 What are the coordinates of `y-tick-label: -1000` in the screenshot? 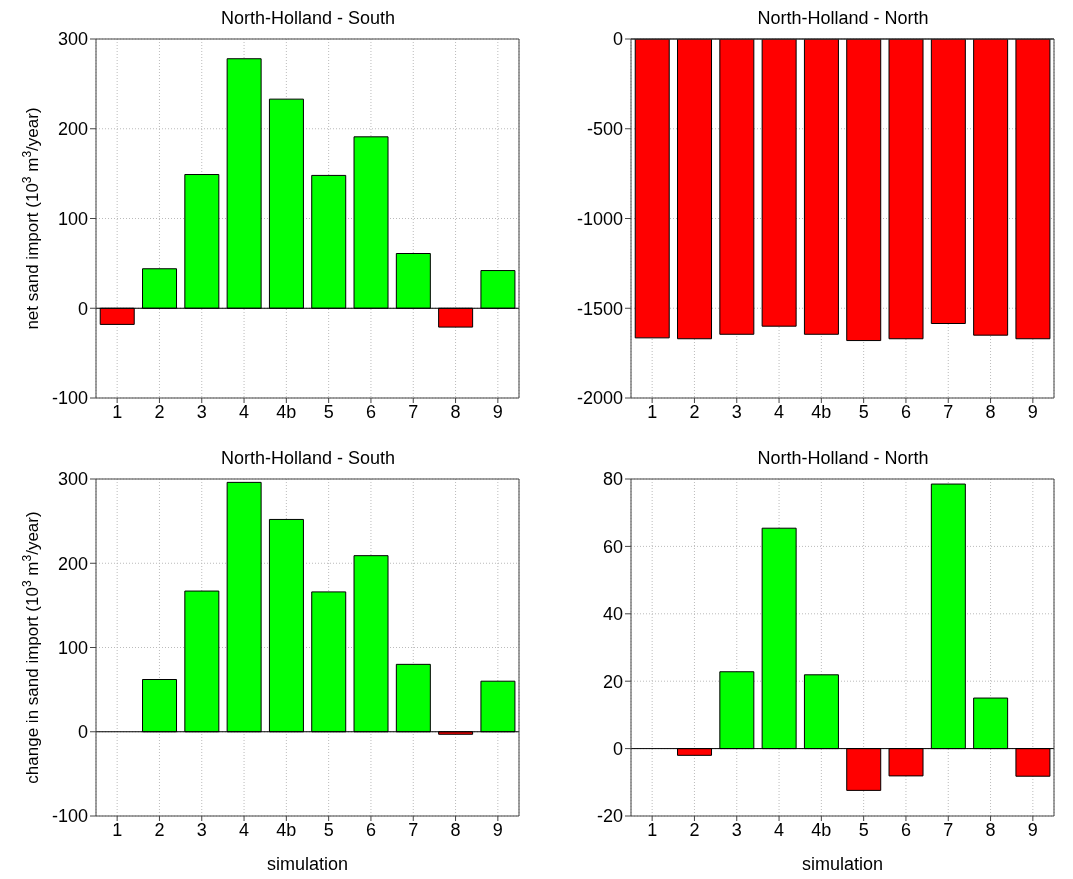 It's located at (599, 218).